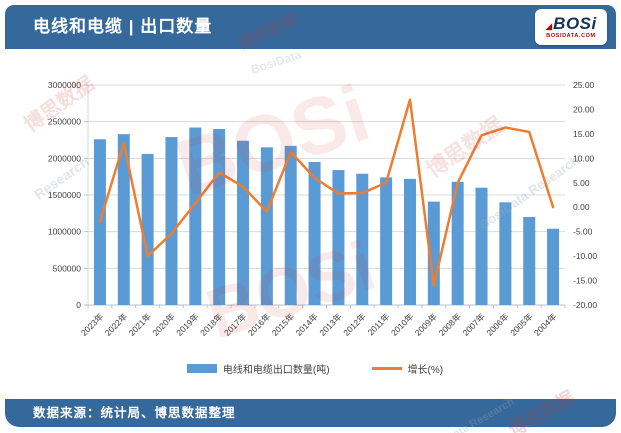  Describe the element at coordinates (426, 324) in the screenshot. I see `x-axis-label: 2009年` at that location.